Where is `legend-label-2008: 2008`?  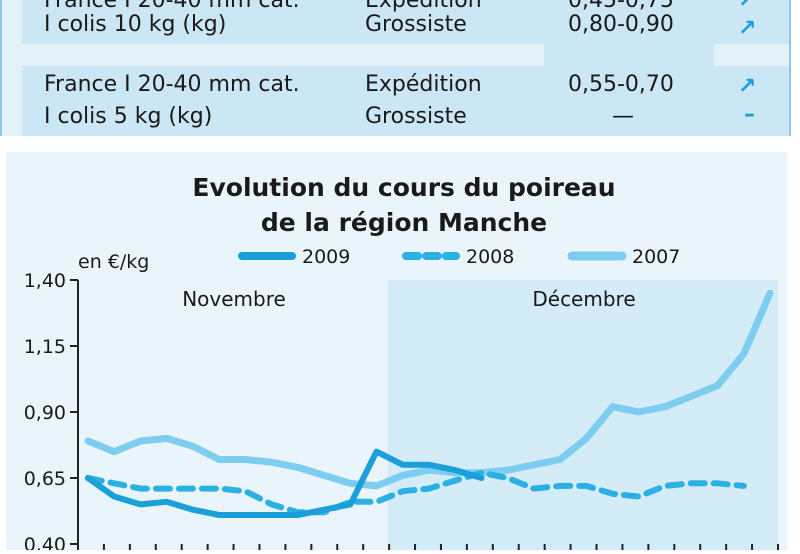
legend-label-2008: 2008 is located at coordinates (490, 257).